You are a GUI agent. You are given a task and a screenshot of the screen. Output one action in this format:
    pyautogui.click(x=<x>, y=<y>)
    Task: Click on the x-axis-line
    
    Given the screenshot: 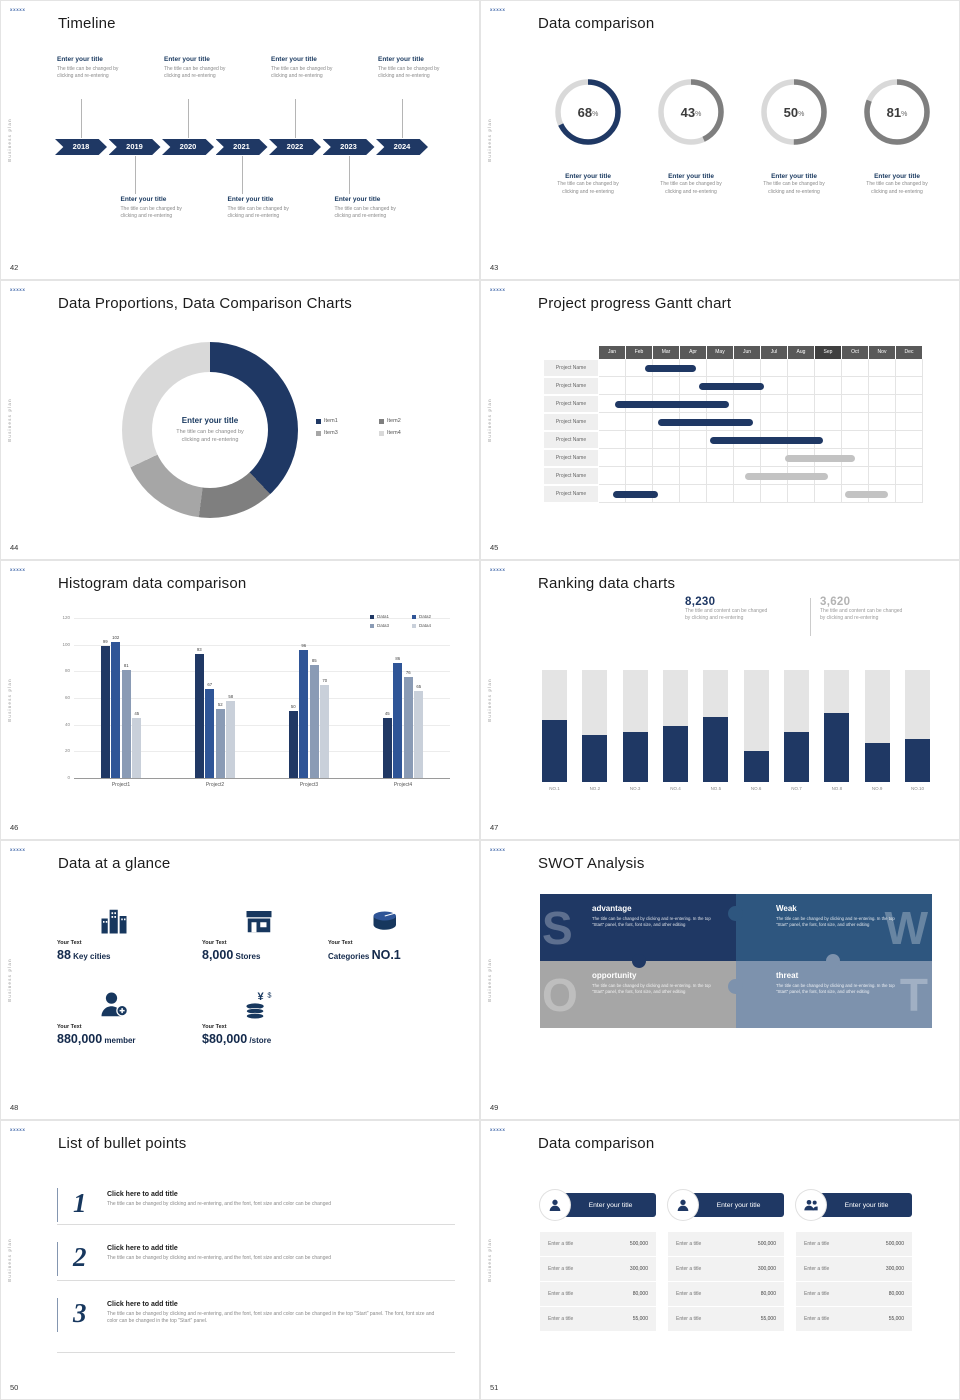 What is the action you would take?
    pyautogui.click(x=262, y=778)
    